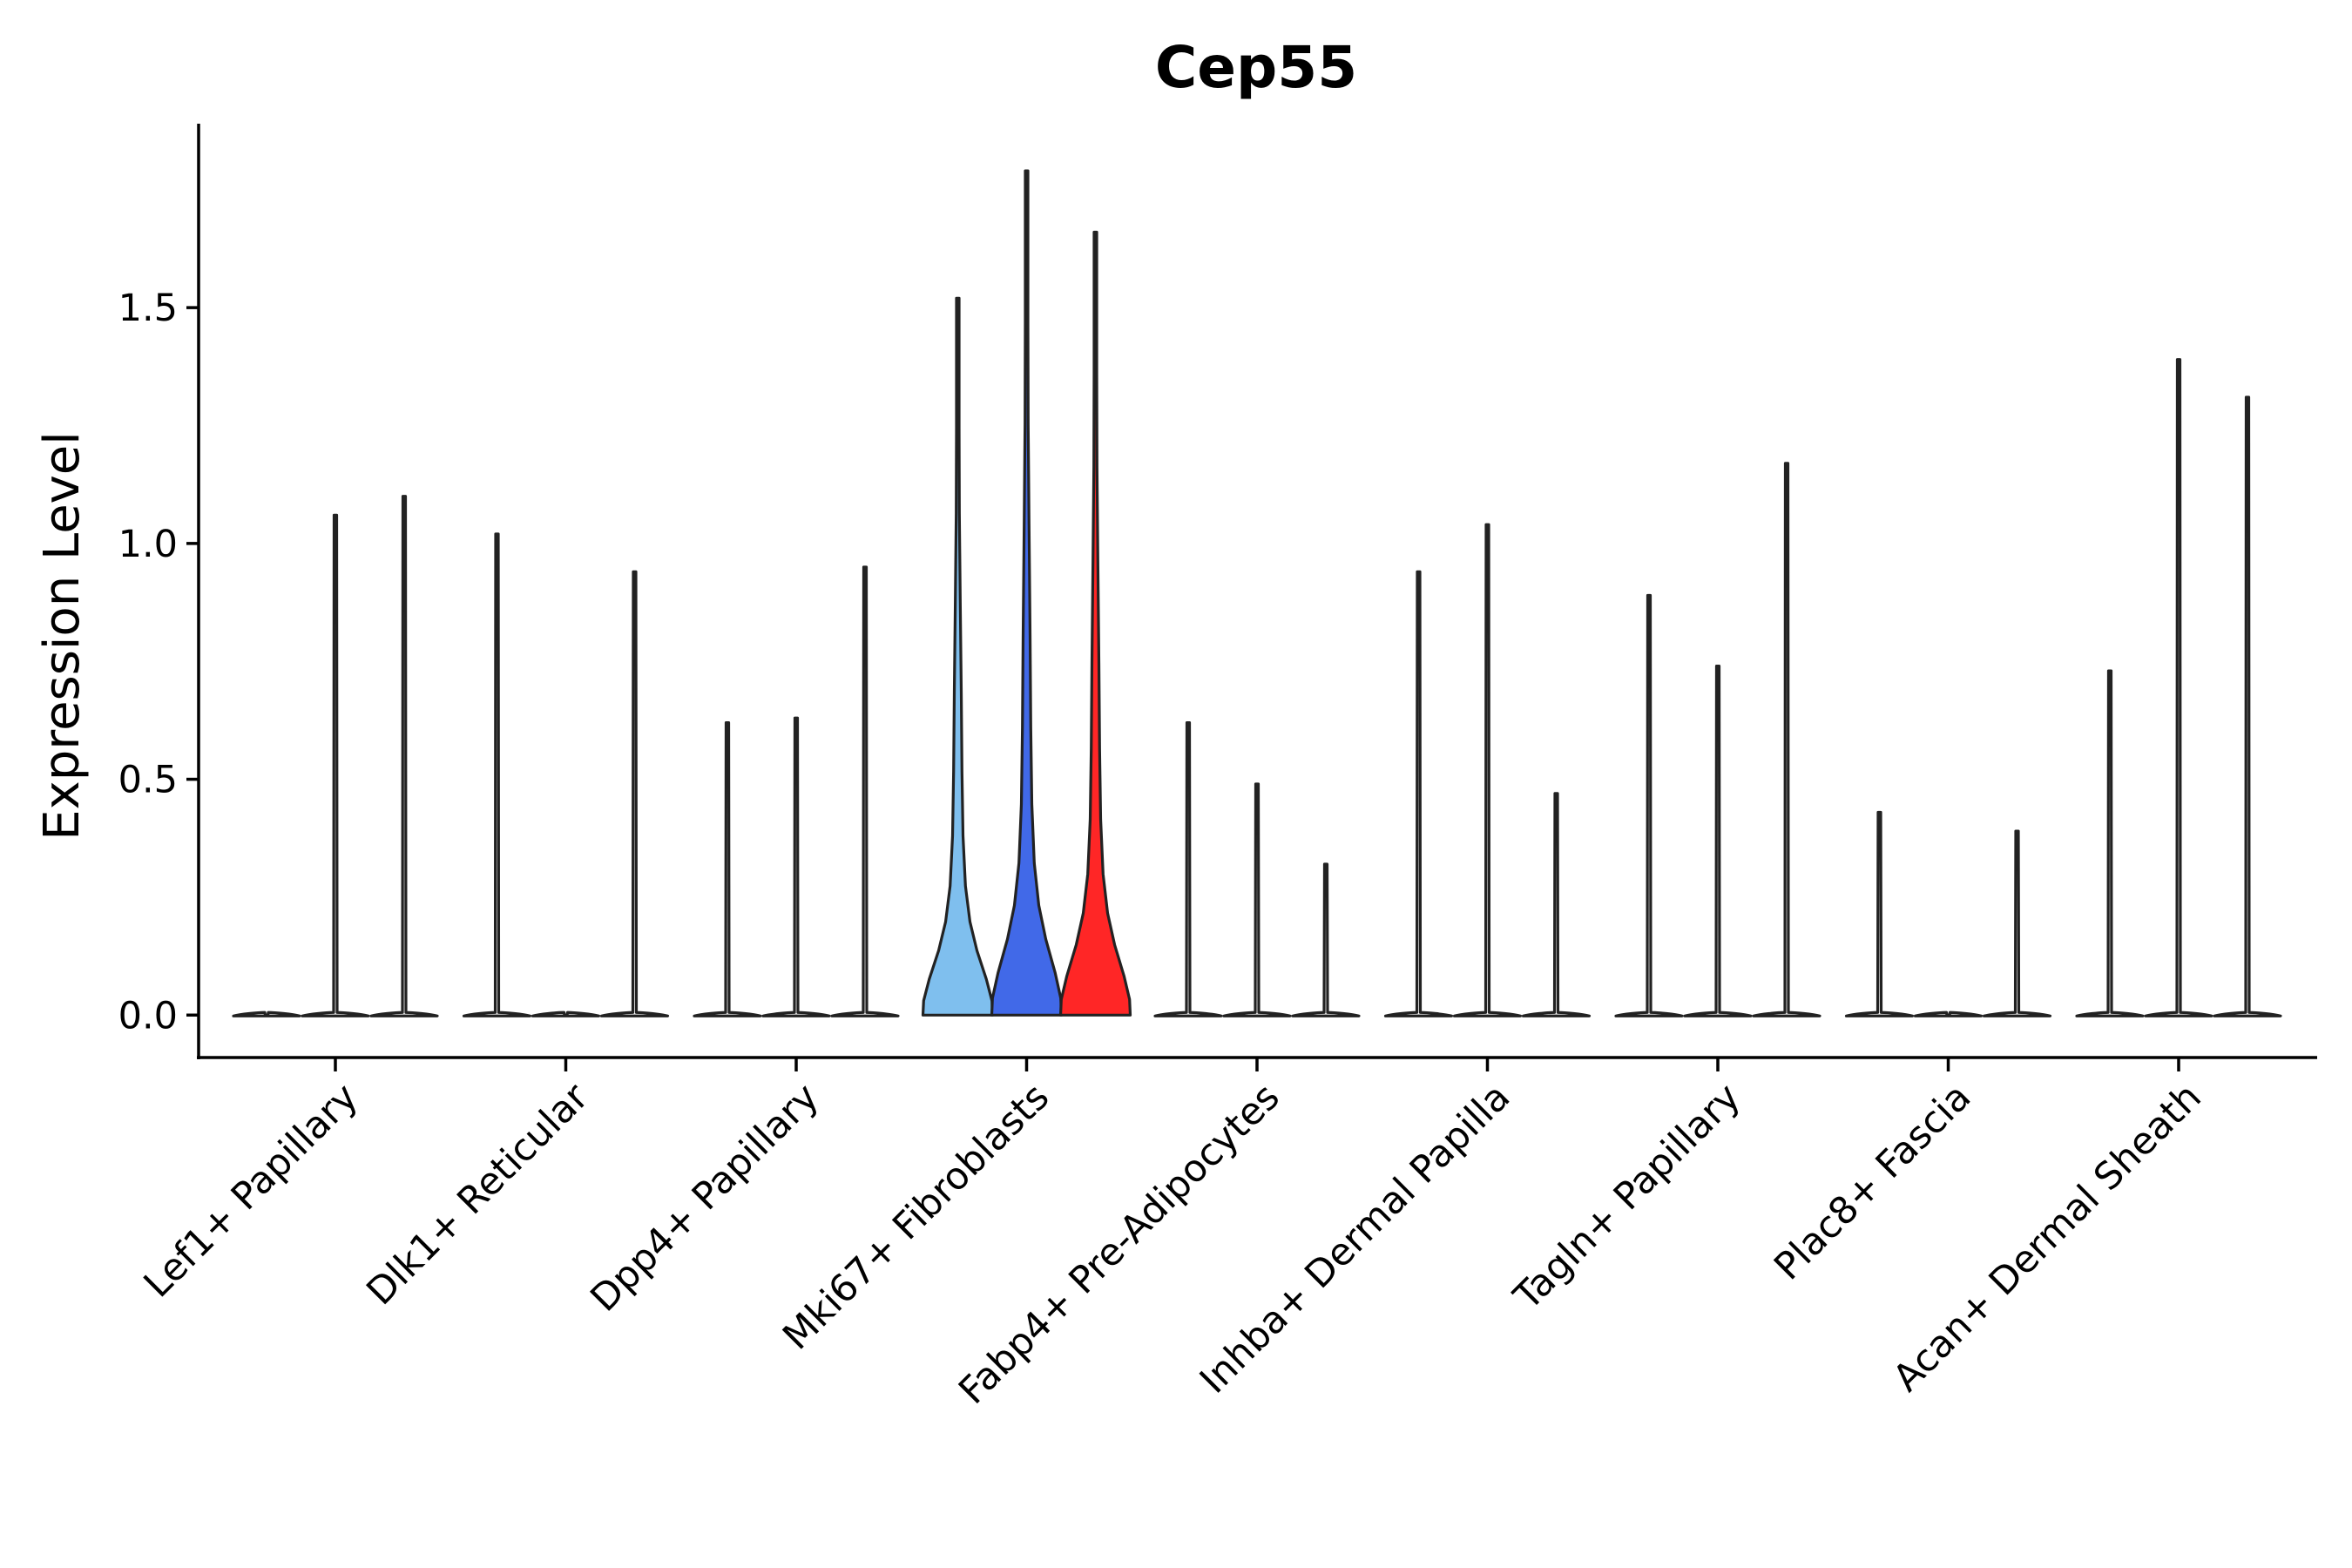  What do you see at coordinates (1872, 1182) in the screenshot?
I see `x-tick-label: Plac8+ Fascia` at bounding box center [1872, 1182].